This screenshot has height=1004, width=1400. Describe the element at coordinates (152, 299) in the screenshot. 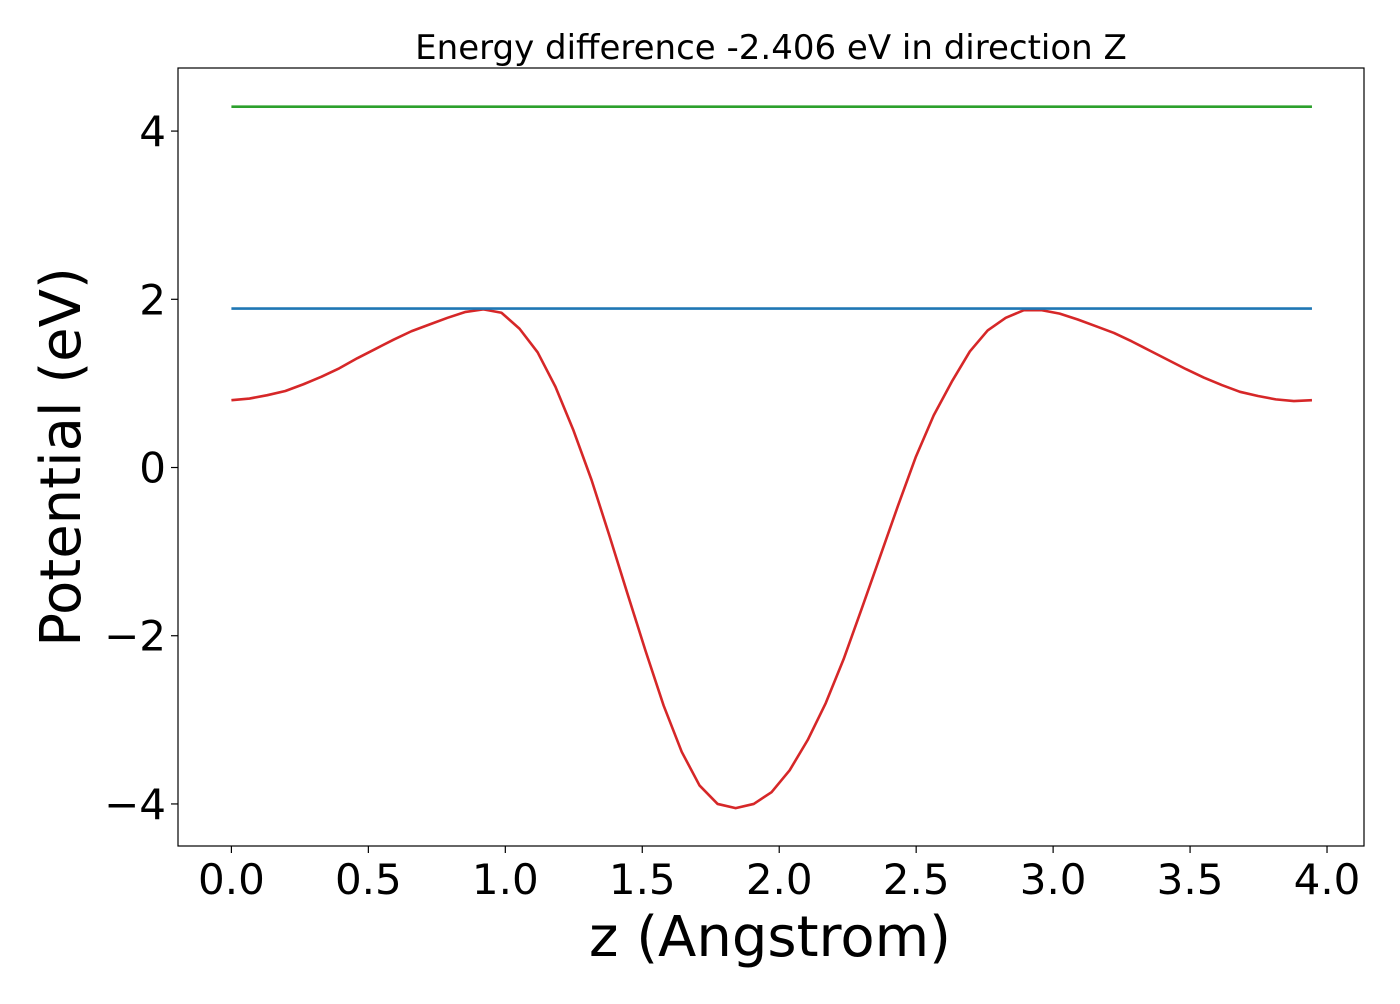

I see `y-tick-label: 2` at that location.